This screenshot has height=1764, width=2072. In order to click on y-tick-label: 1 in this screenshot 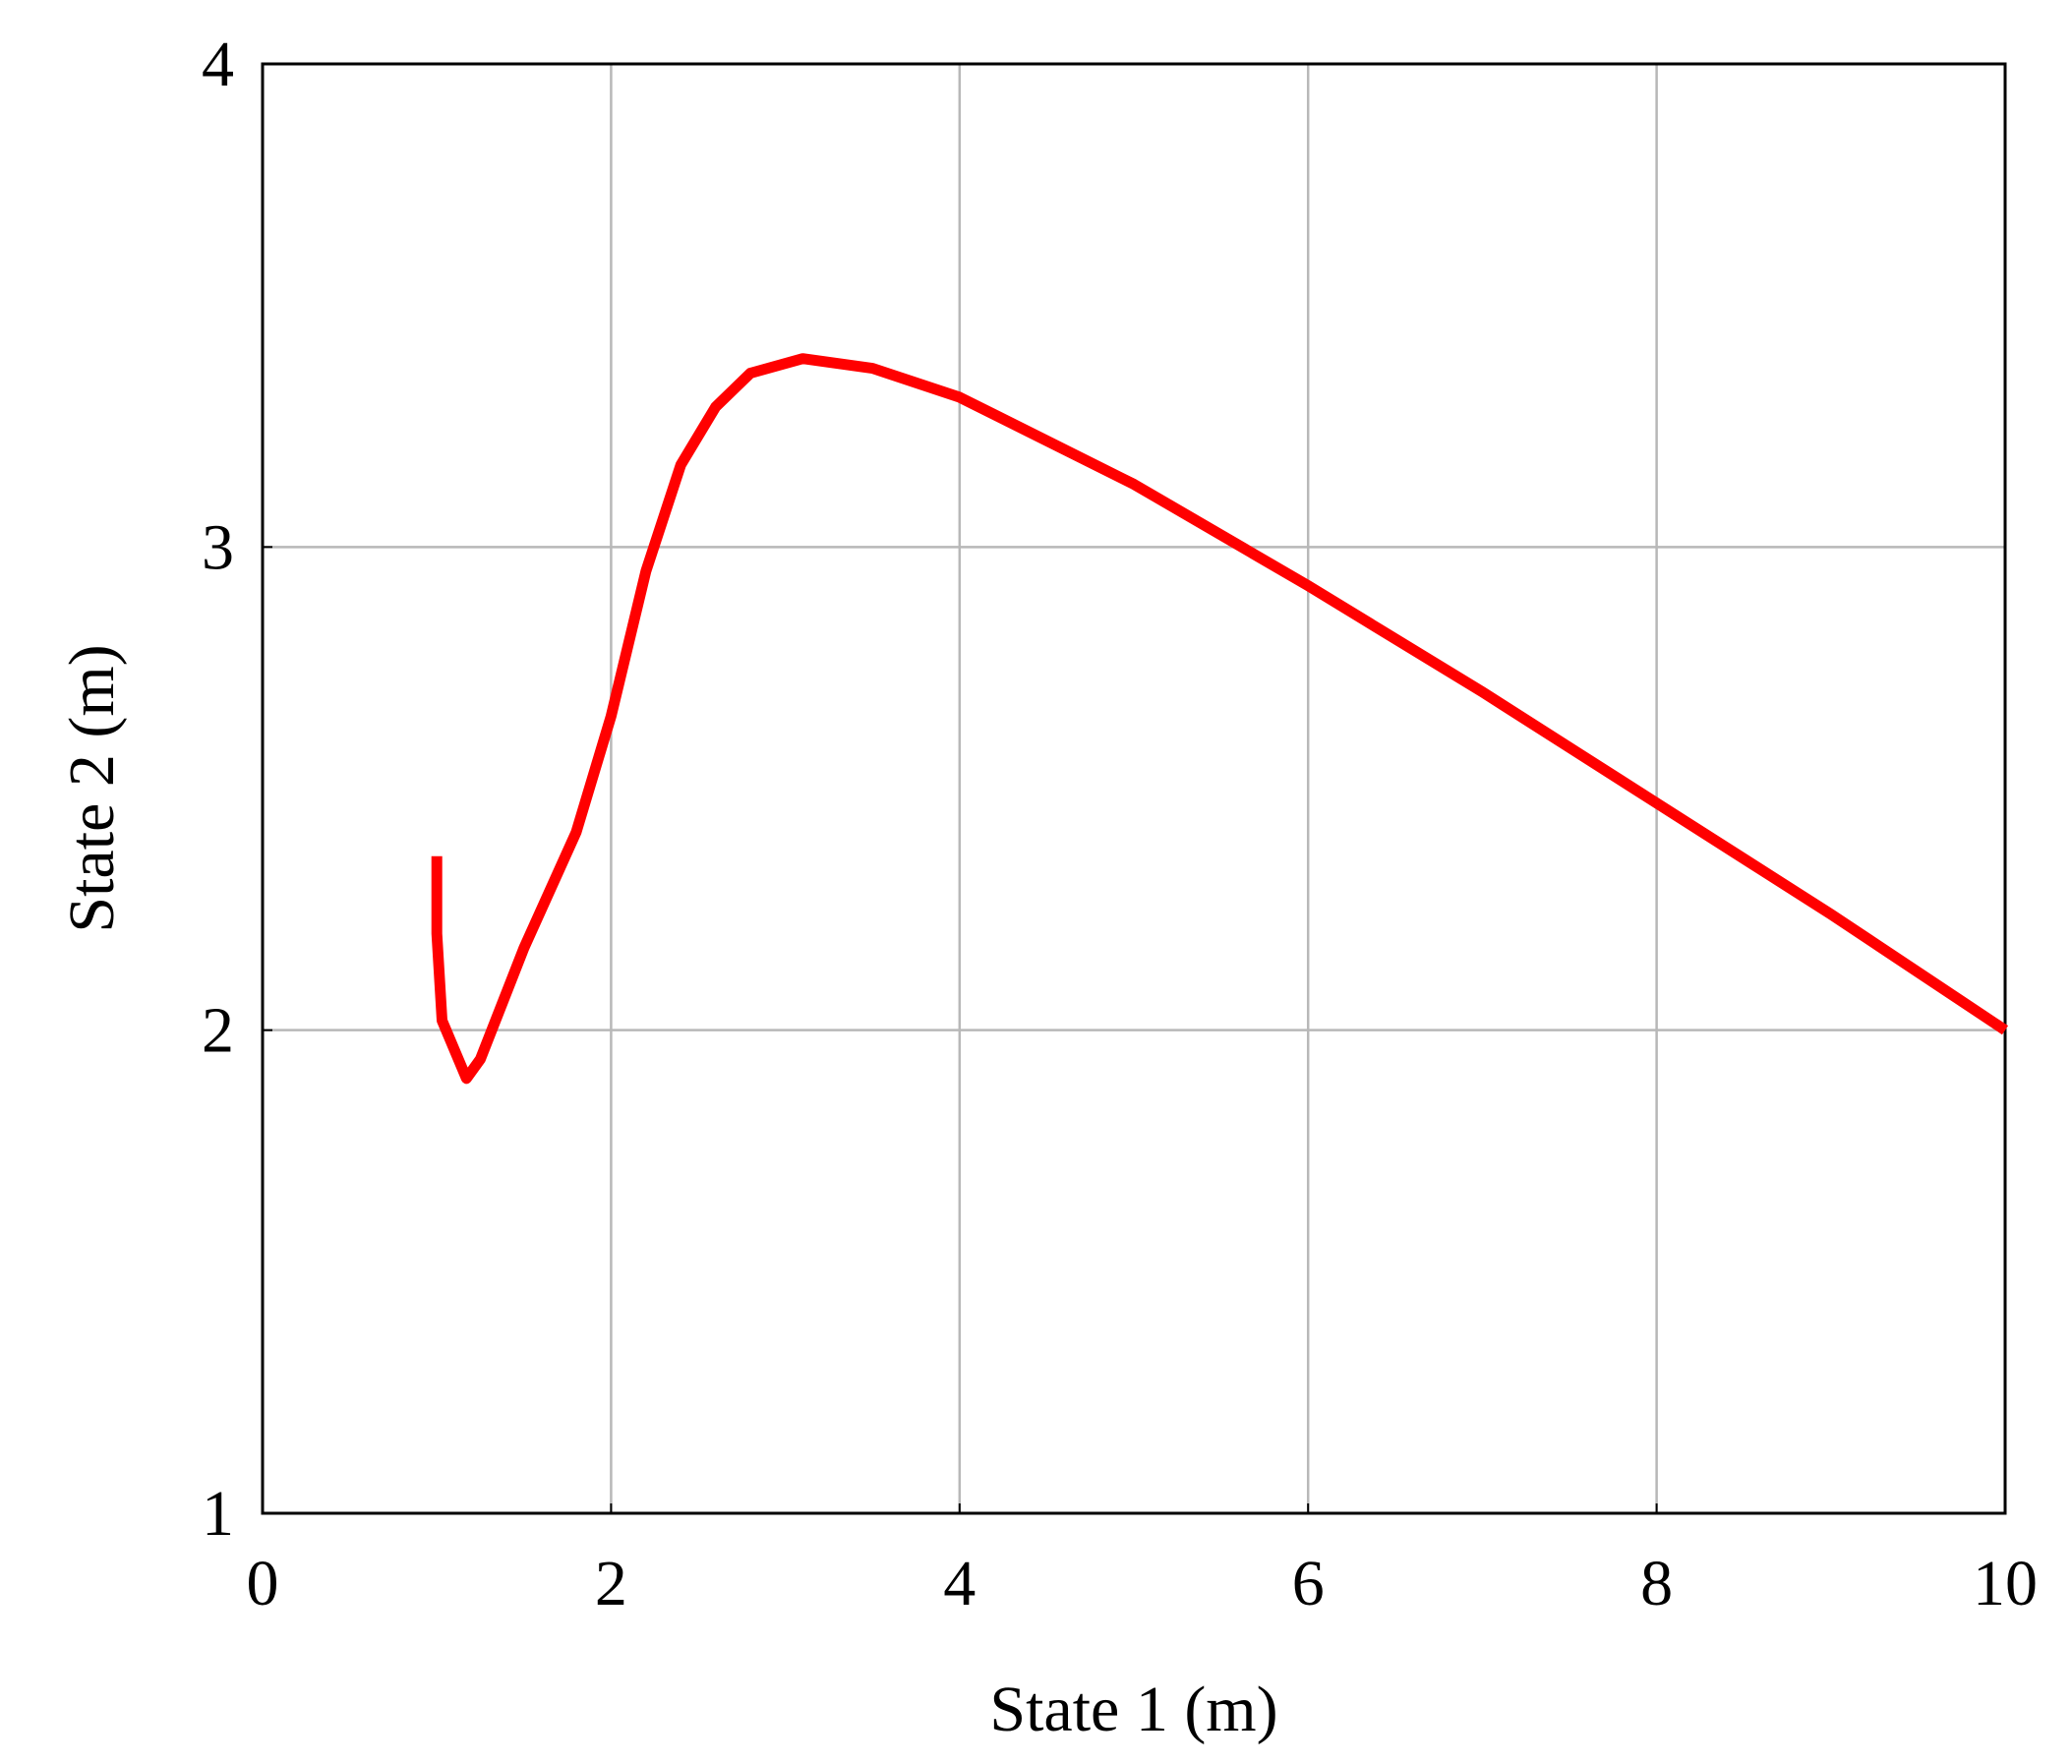, I will do `click(218, 1514)`.